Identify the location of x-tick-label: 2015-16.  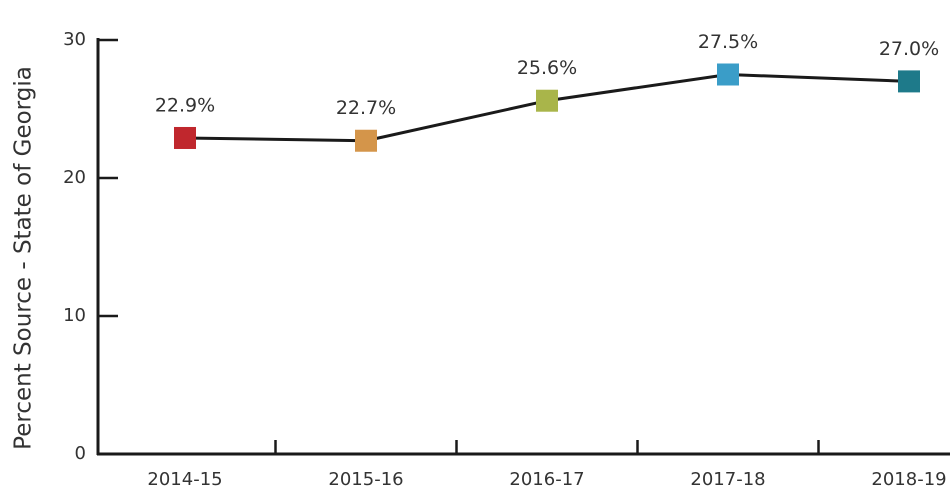
(365, 479).